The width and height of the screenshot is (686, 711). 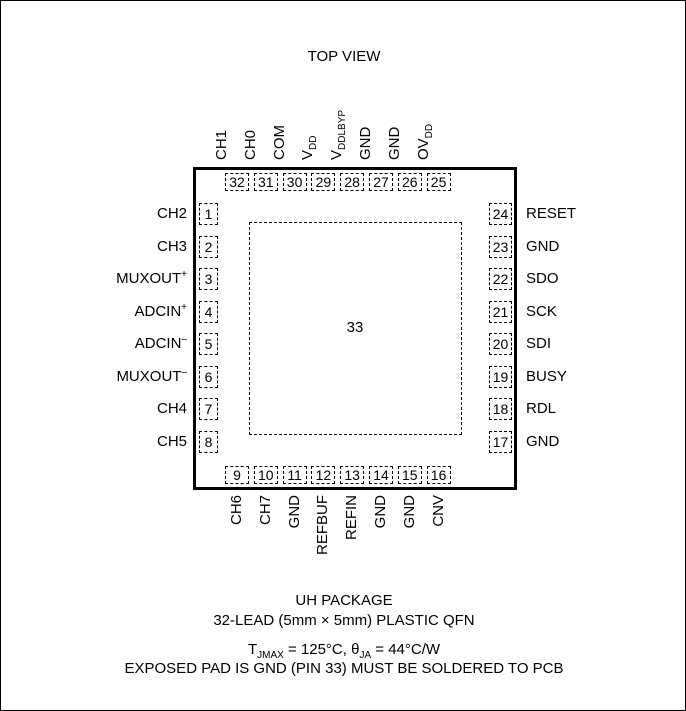 I want to click on pin-11-box: 11, so click(x=294, y=475).